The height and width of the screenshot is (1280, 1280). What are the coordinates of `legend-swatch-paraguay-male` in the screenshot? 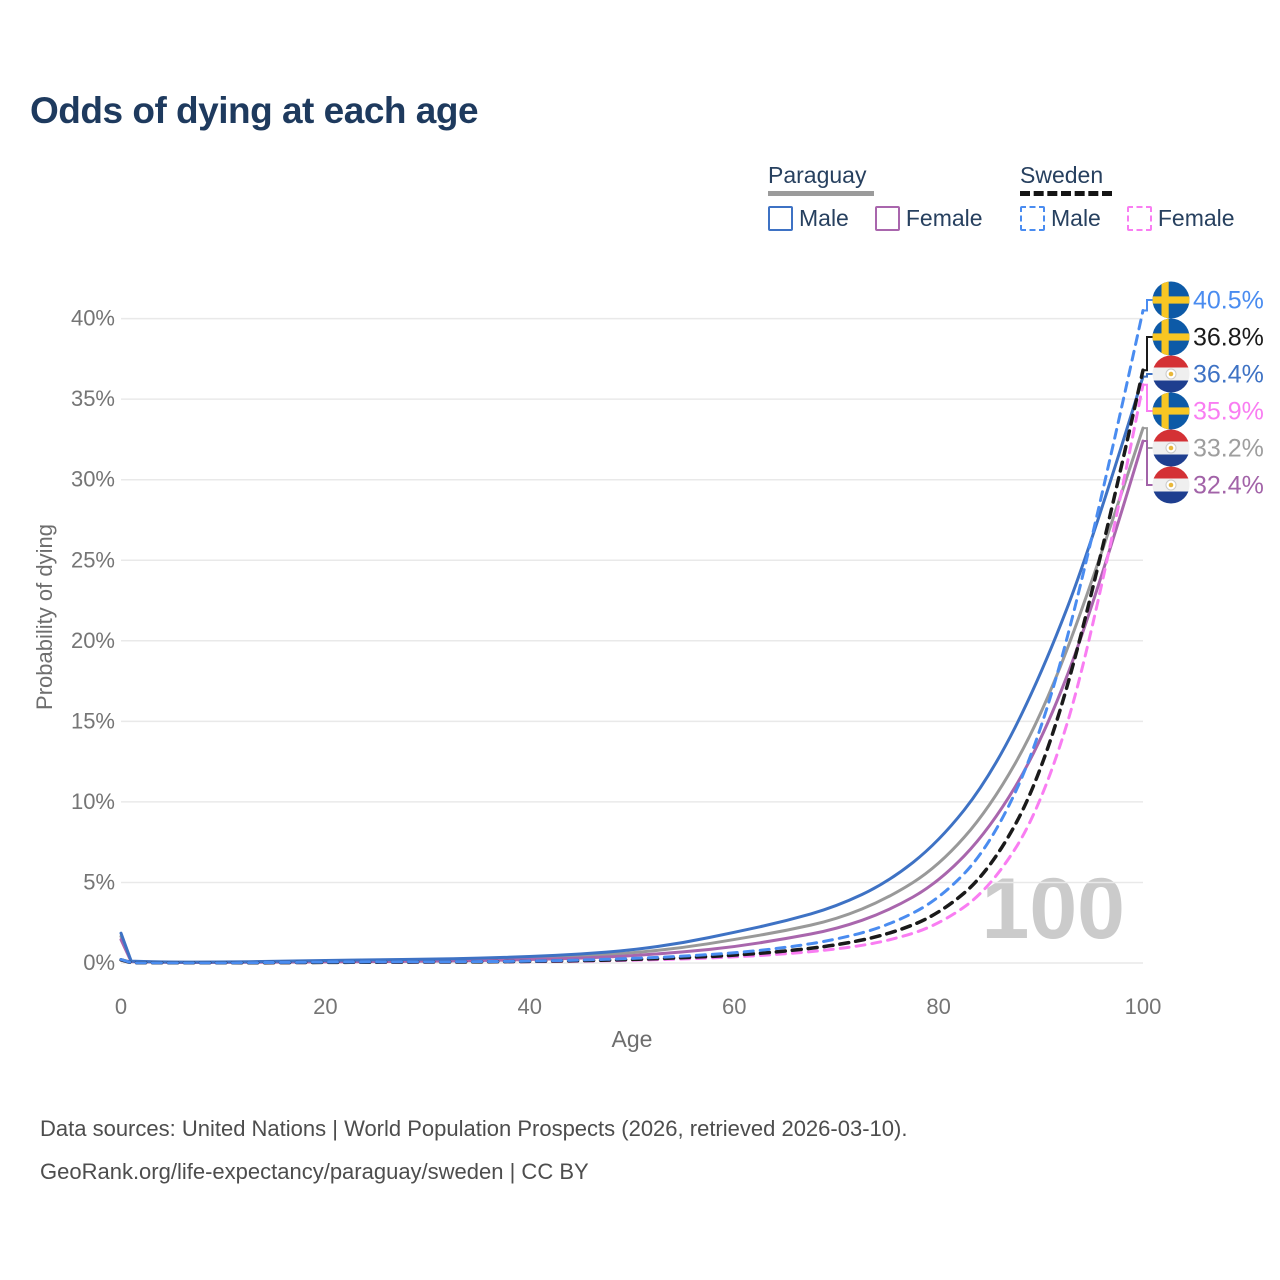 It's located at (780, 219).